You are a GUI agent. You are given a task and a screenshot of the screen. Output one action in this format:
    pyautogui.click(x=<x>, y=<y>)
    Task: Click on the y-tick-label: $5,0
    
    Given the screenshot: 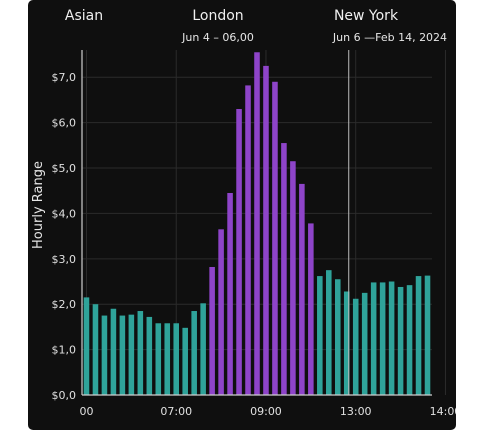 What is the action you would take?
    pyautogui.click(x=64, y=168)
    